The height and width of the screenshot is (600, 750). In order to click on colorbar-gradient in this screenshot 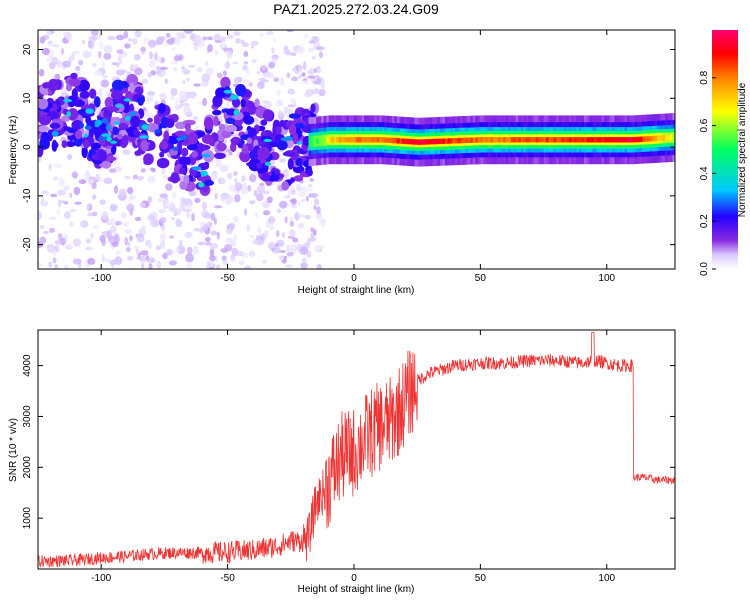, I will do `click(725, 149)`.